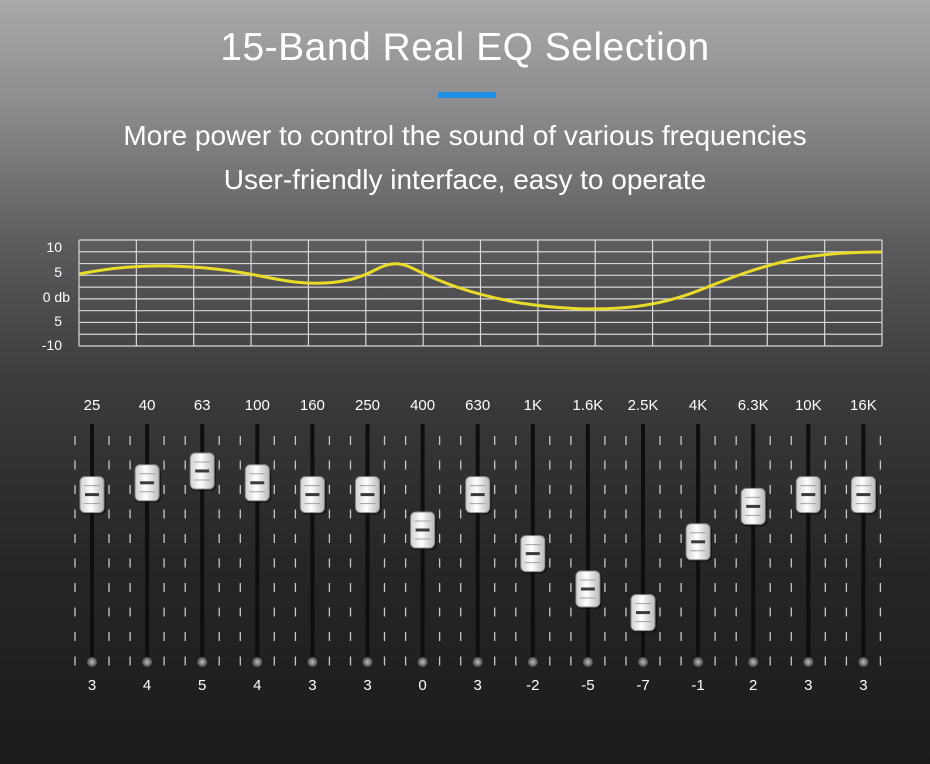 The image size is (930, 764). I want to click on eq-band-value-label: -1, so click(698, 685).